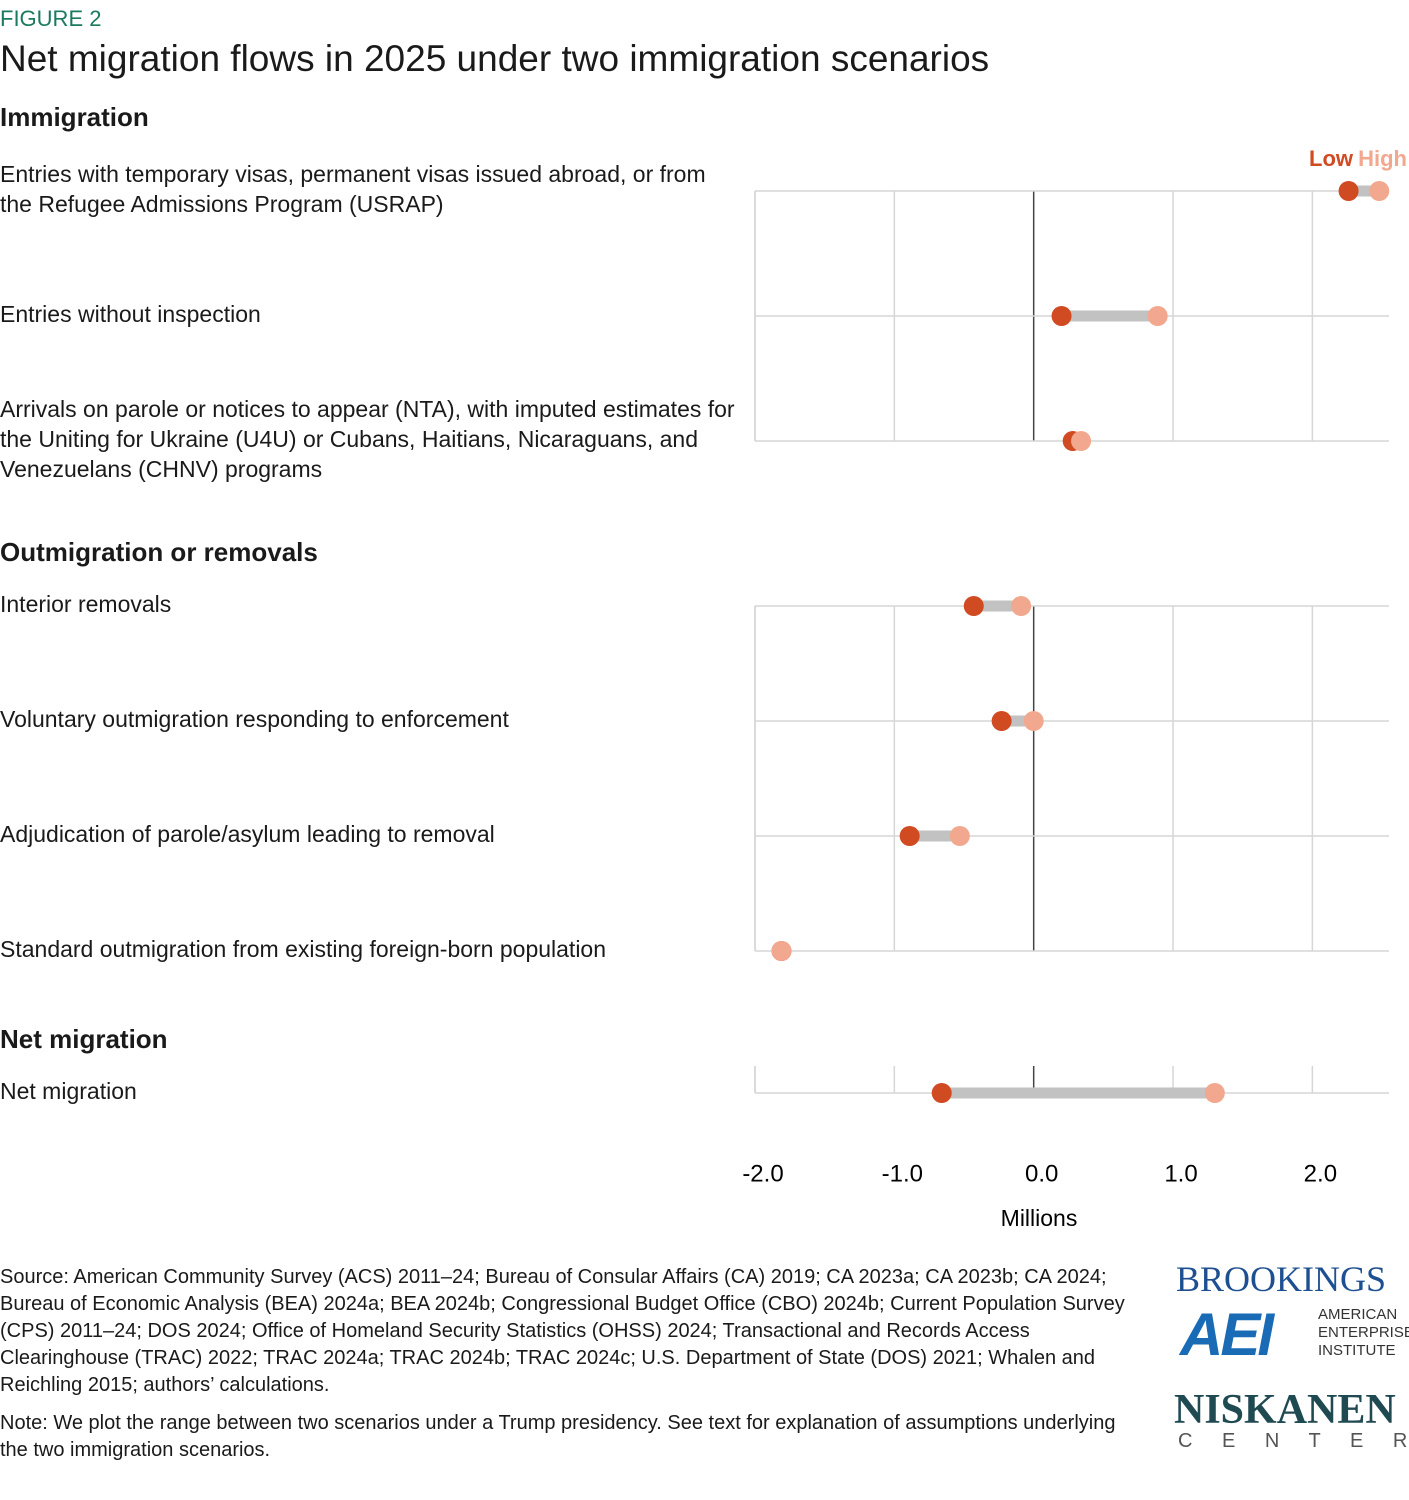 This screenshot has height=1500, width=1409. Describe the element at coordinates (86, 604) in the screenshot. I see `category-label: Interior removals` at that location.